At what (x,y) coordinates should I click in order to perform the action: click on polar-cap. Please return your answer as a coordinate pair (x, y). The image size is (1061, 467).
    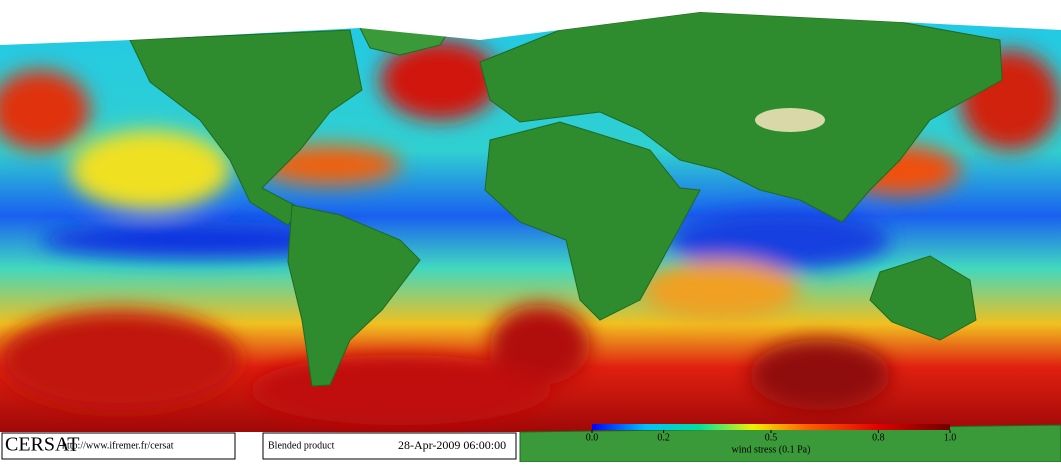
    Looking at the image, I should click on (530, 22).